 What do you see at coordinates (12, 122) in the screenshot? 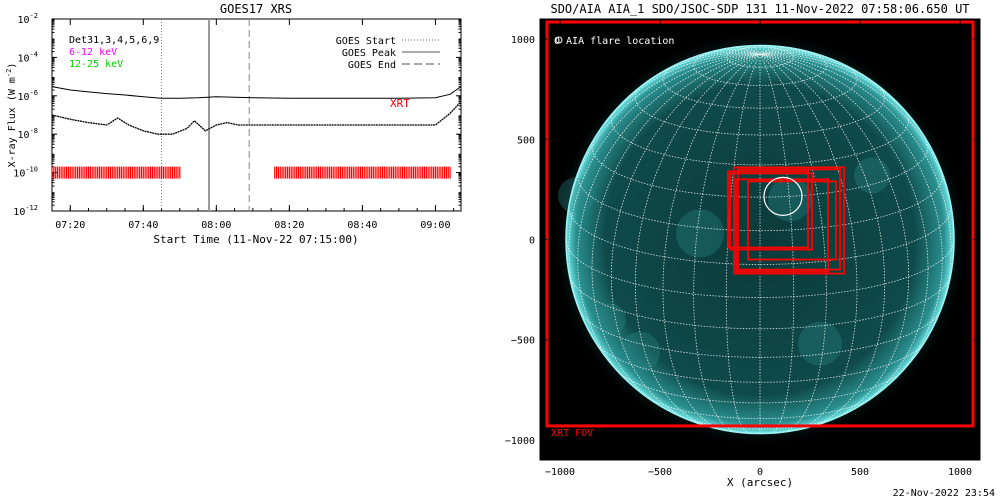
I see `goes-y-label-main: X-ray Flux (W m` at bounding box center [12, 122].